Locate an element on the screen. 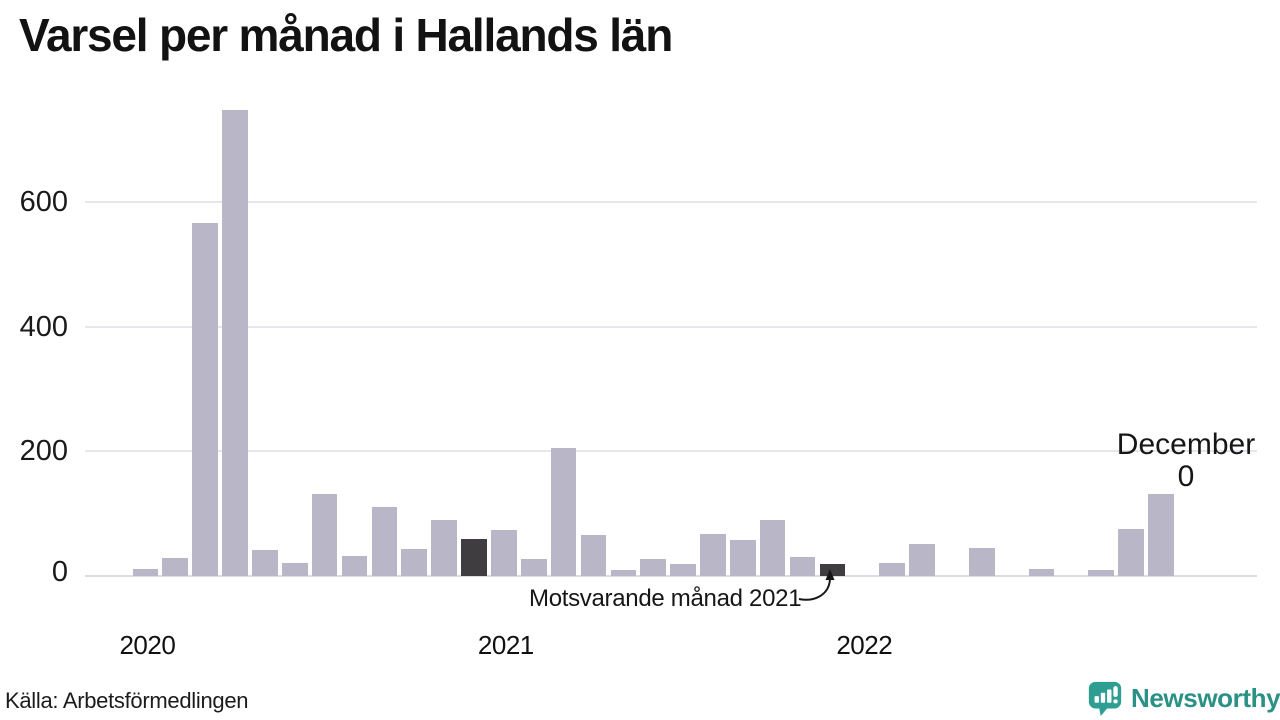  comparison-annotation-label: Motsvarande månad 2021 is located at coordinates (665, 598).